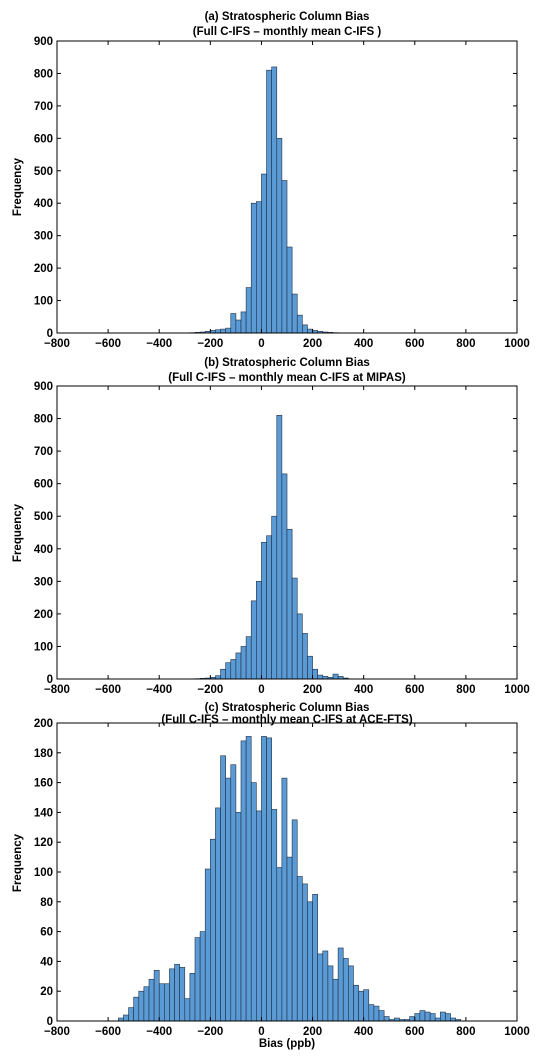  Describe the element at coordinates (287, 363) in the screenshot. I see `chart-title: (b) Stratospheric Column Bias` at that location.